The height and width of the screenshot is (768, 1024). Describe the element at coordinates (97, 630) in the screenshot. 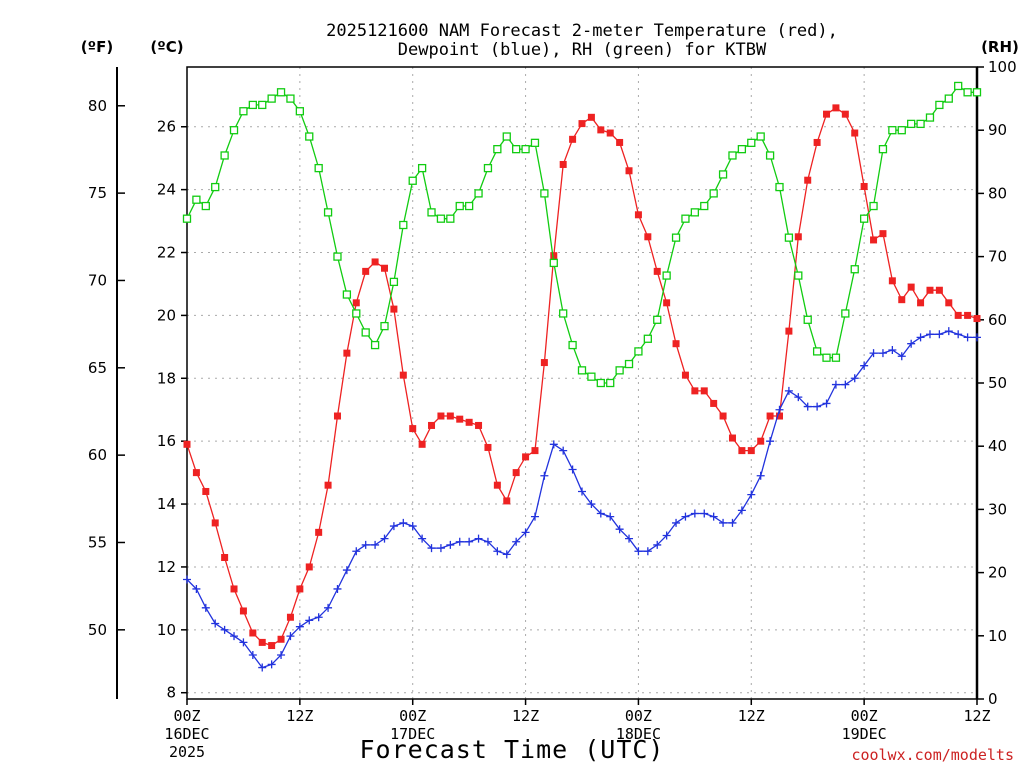

I see `fahrenheit-tick-label: 50` at that location.